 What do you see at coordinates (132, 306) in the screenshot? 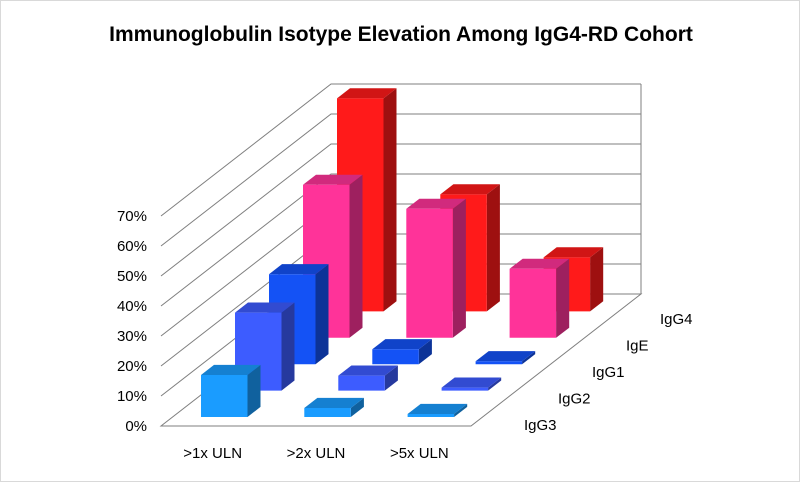
I see `y-tick-label: 40%` at bounding box center [132, 306].